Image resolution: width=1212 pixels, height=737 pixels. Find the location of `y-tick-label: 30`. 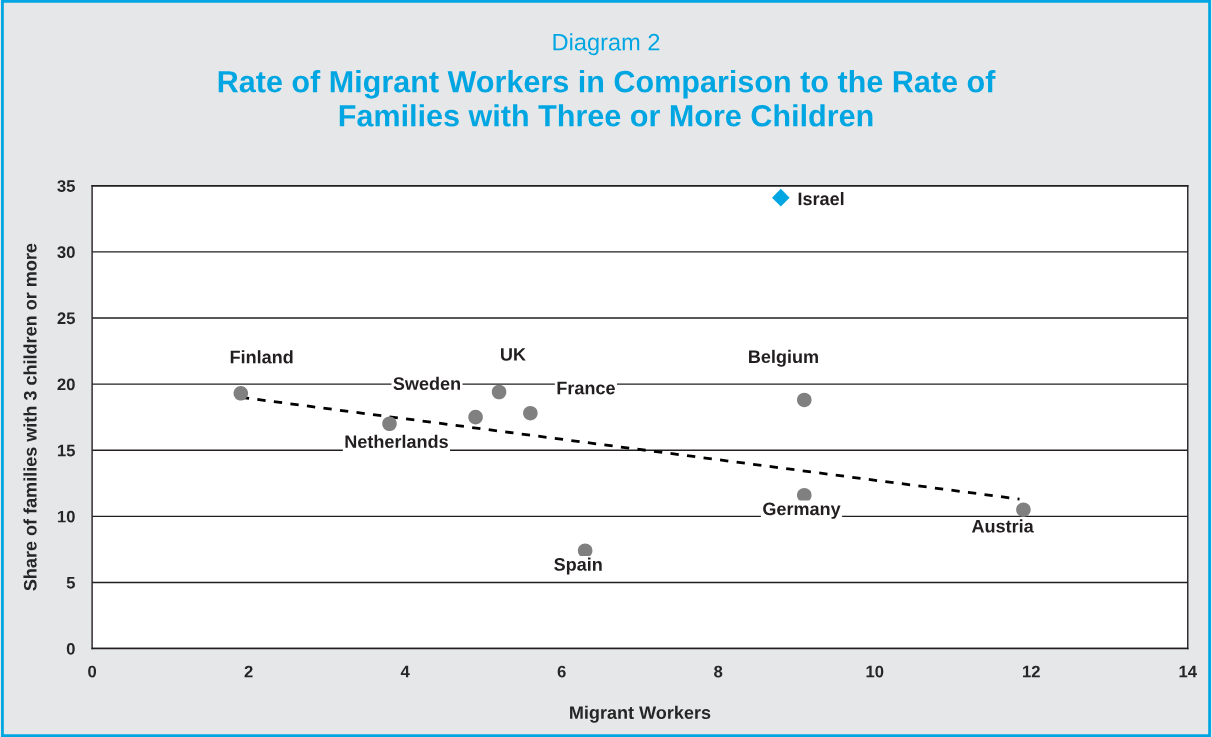

y-tick-label: 30 is located at coordinates (66, 252).